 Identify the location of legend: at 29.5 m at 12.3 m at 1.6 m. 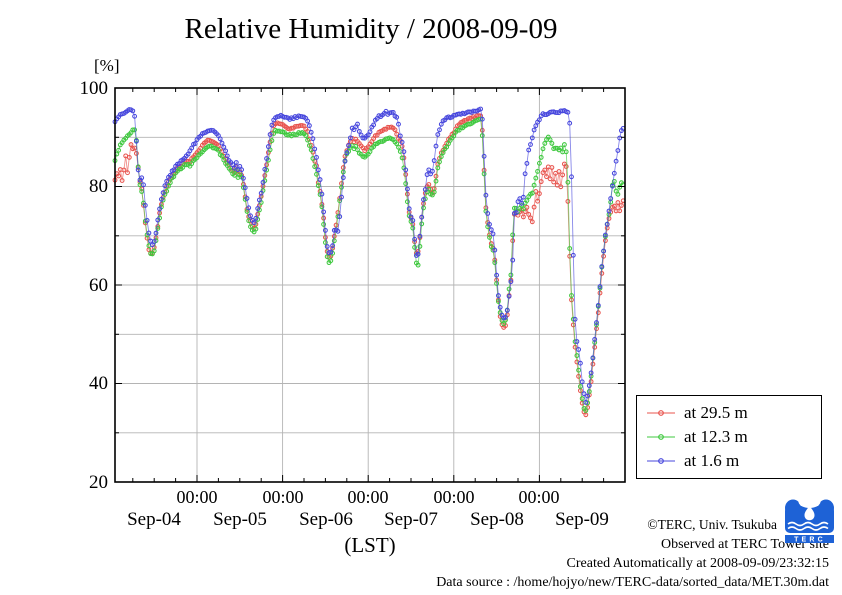
(729, 437).